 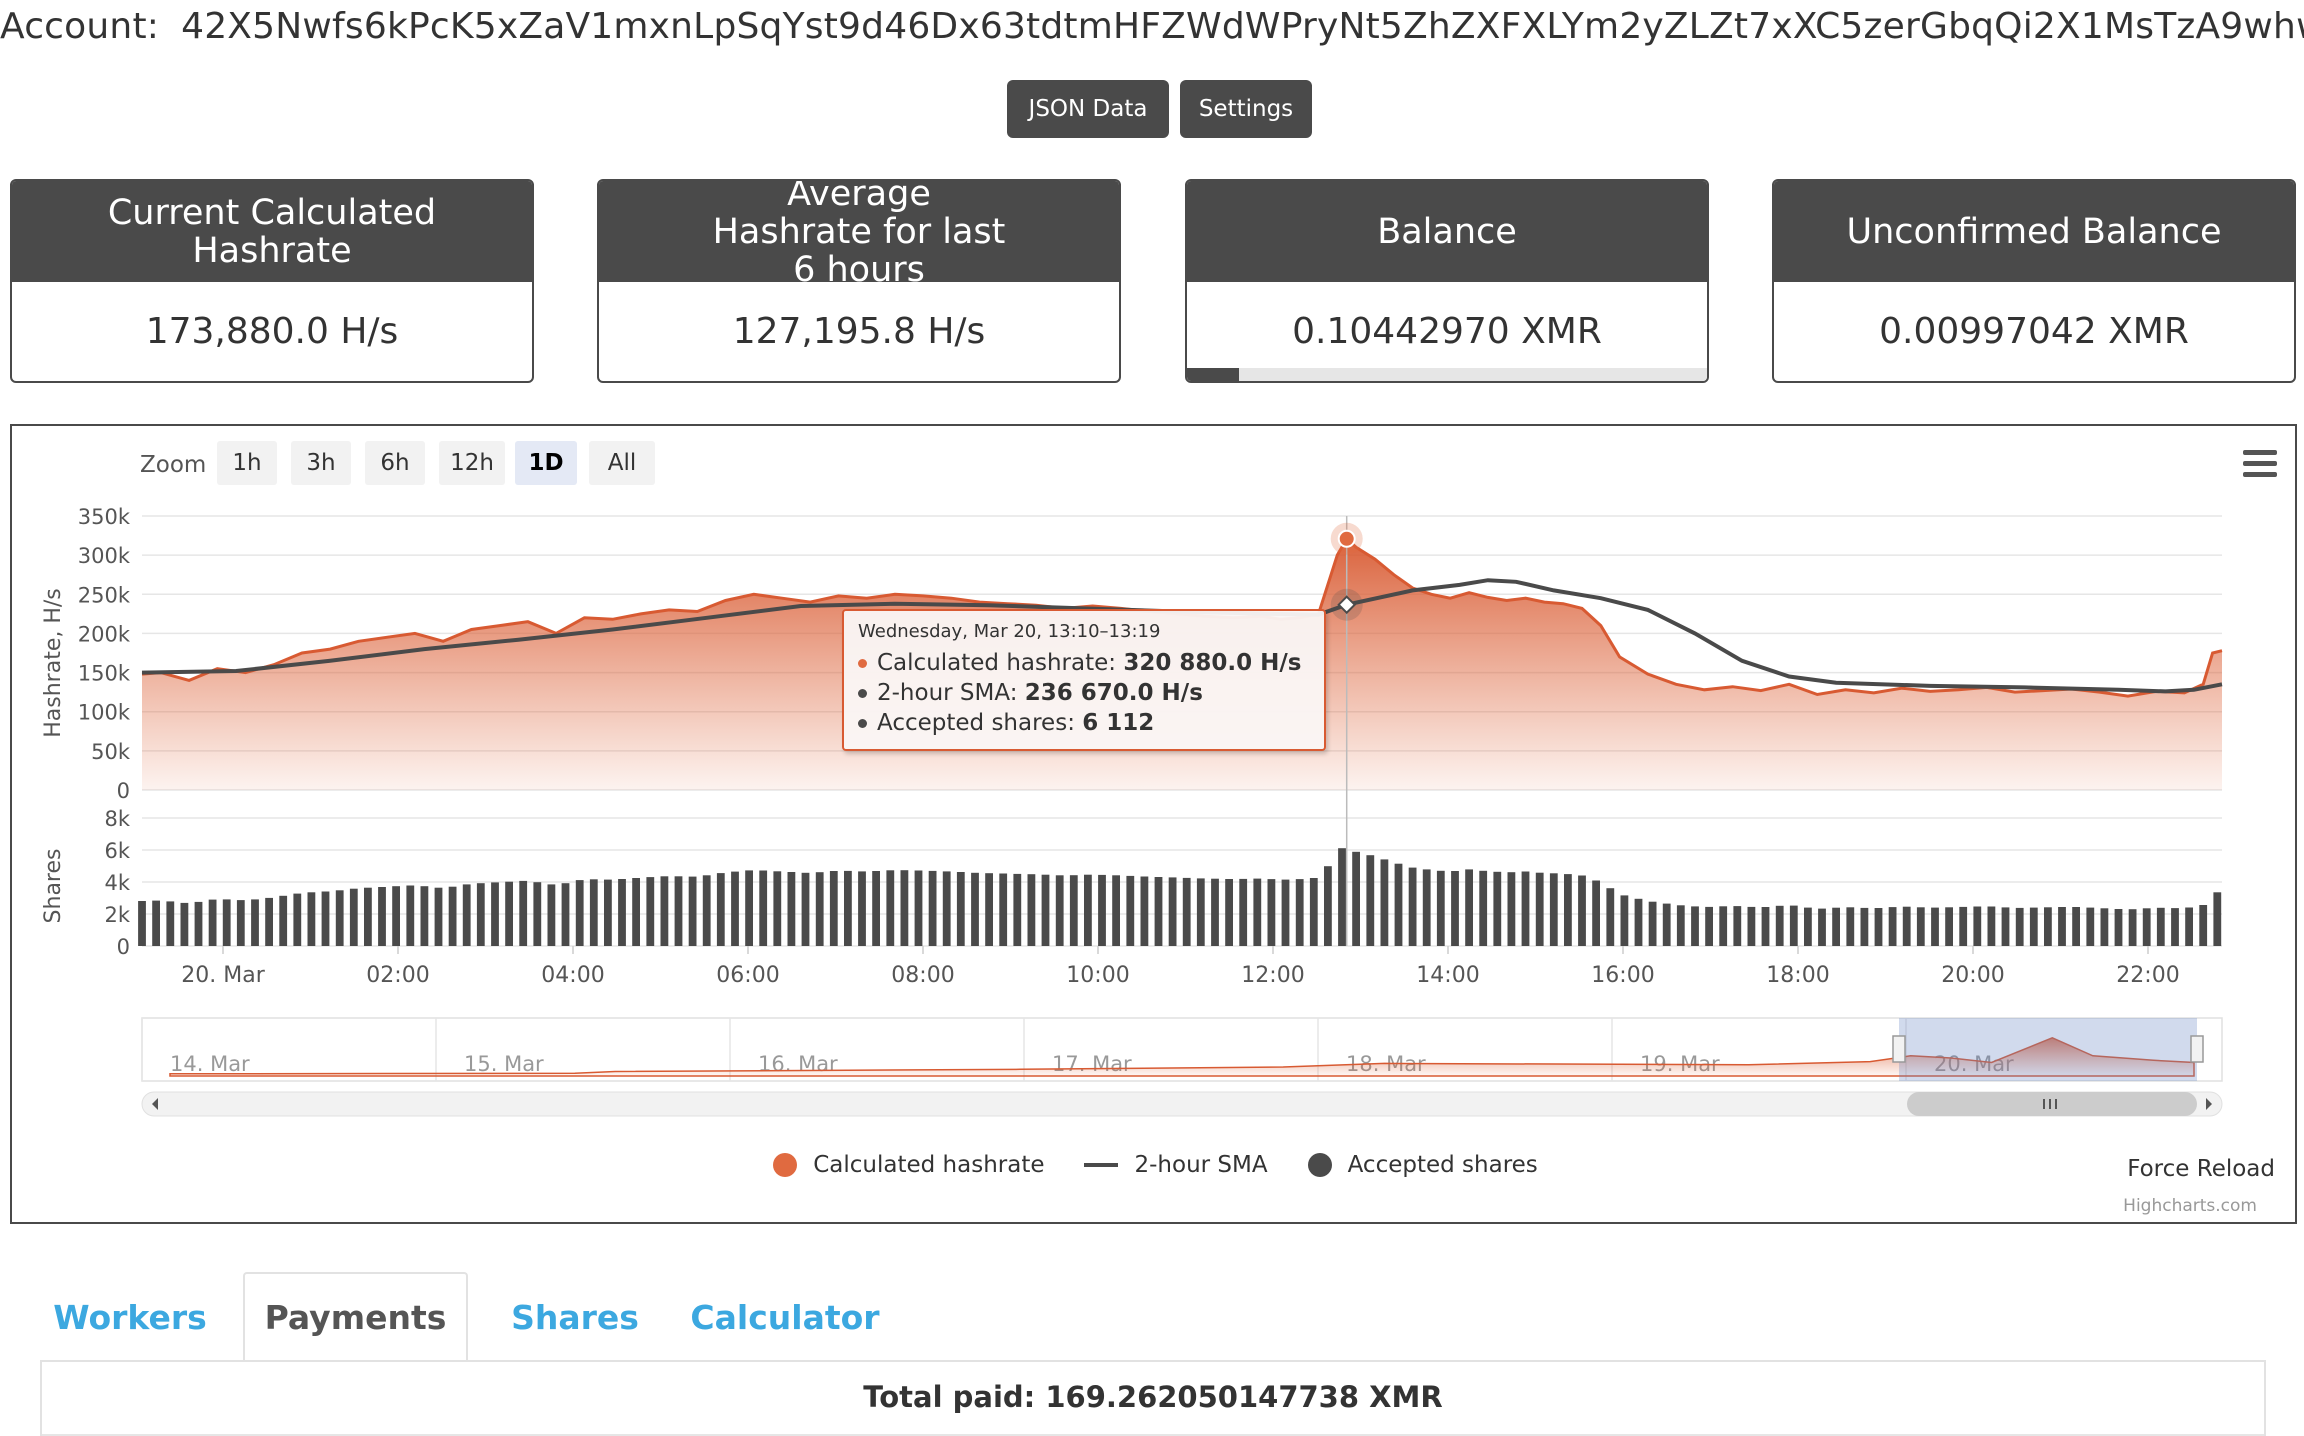 I want to click on x-tick-label: 04:00, so click(x=572, y=975).